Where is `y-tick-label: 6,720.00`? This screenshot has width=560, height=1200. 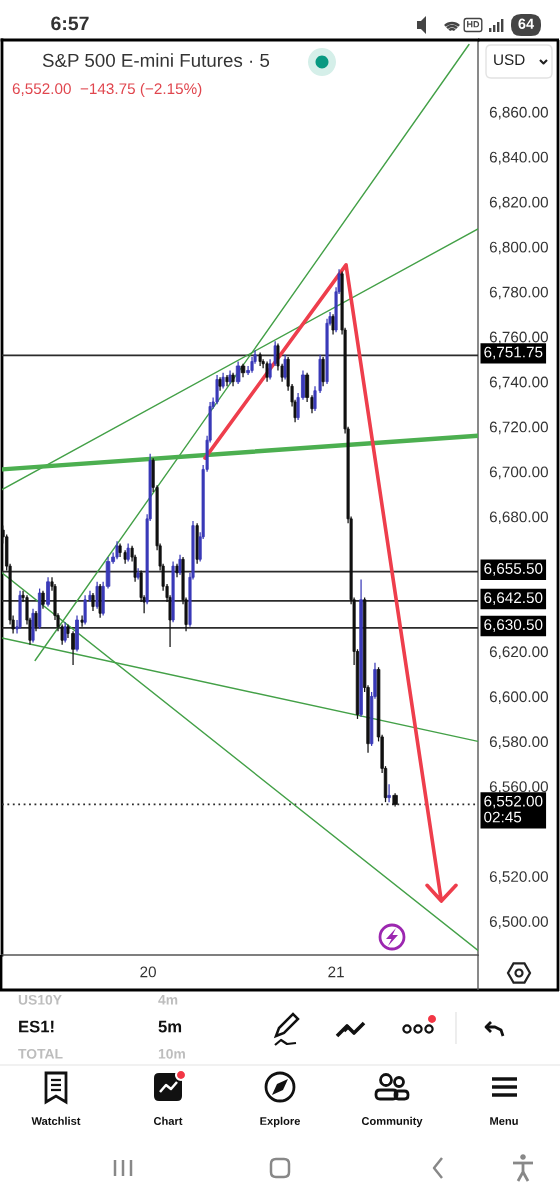
y-tick-label: 6,720.00 is located at coordinates (518, 428).